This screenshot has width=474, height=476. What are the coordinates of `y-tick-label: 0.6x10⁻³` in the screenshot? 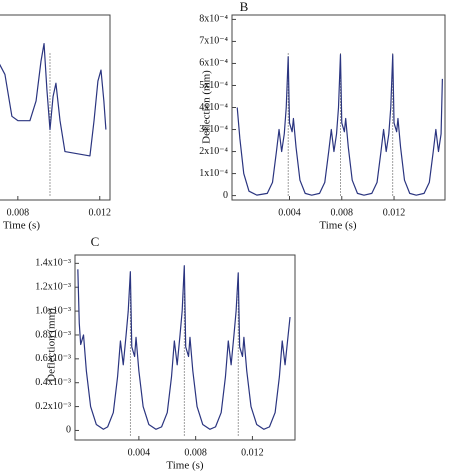 It's located at (53, 358).